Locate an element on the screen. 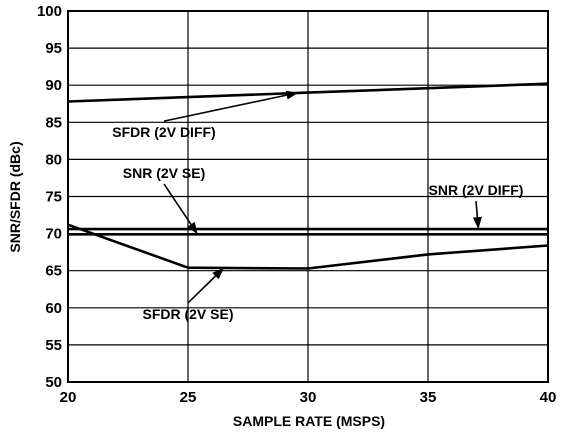 The image size is (572, 434). y-tick-label: 70 is located at coordinates (53, 234).